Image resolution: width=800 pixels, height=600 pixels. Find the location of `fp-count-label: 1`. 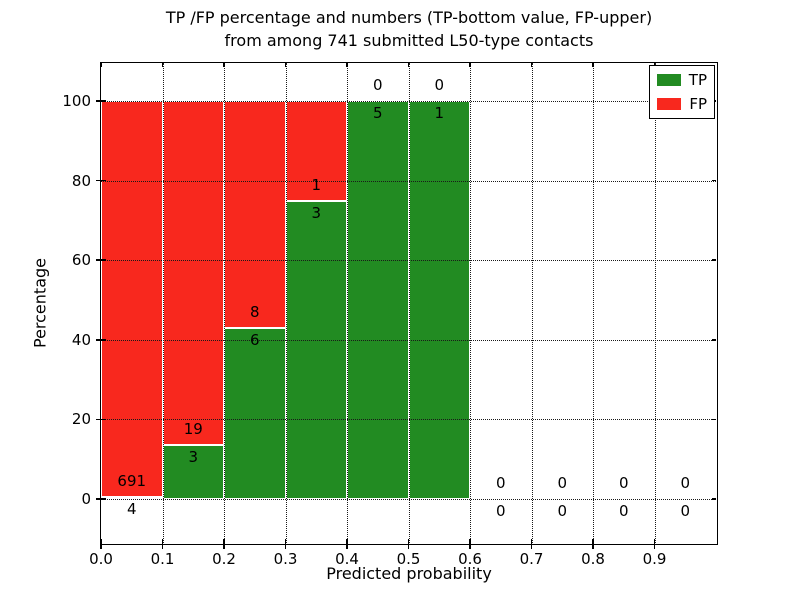

fp-count-label: 1 is located at coordinates (316, 184).